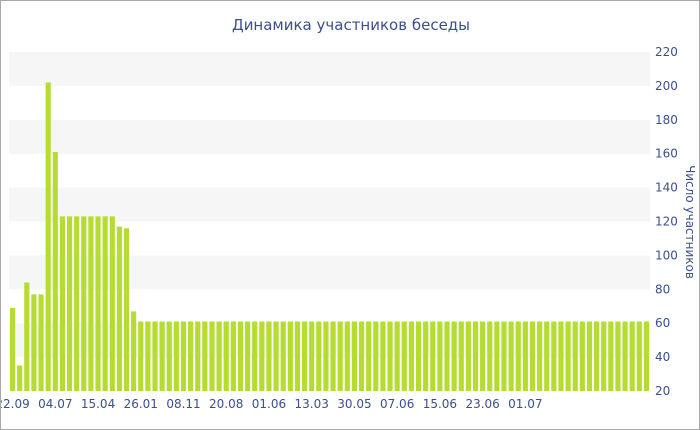 This screenshot has height=430, width=700. Describe the element at coordinates (141, 404) in the screenshot. I see `x-tick-label: 26.01` at that location.